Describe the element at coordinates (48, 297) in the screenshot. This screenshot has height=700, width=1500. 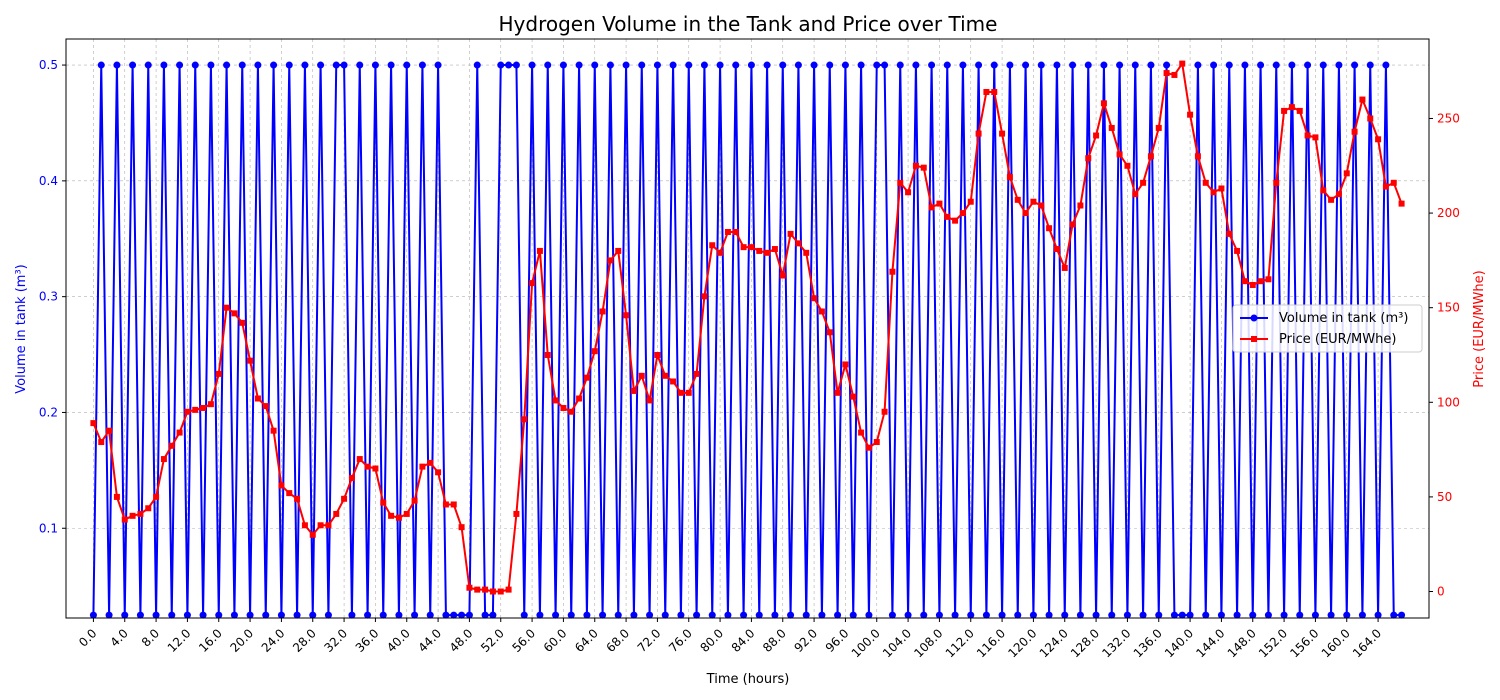
I see `y-left-tick-label: 0.3` at that location.